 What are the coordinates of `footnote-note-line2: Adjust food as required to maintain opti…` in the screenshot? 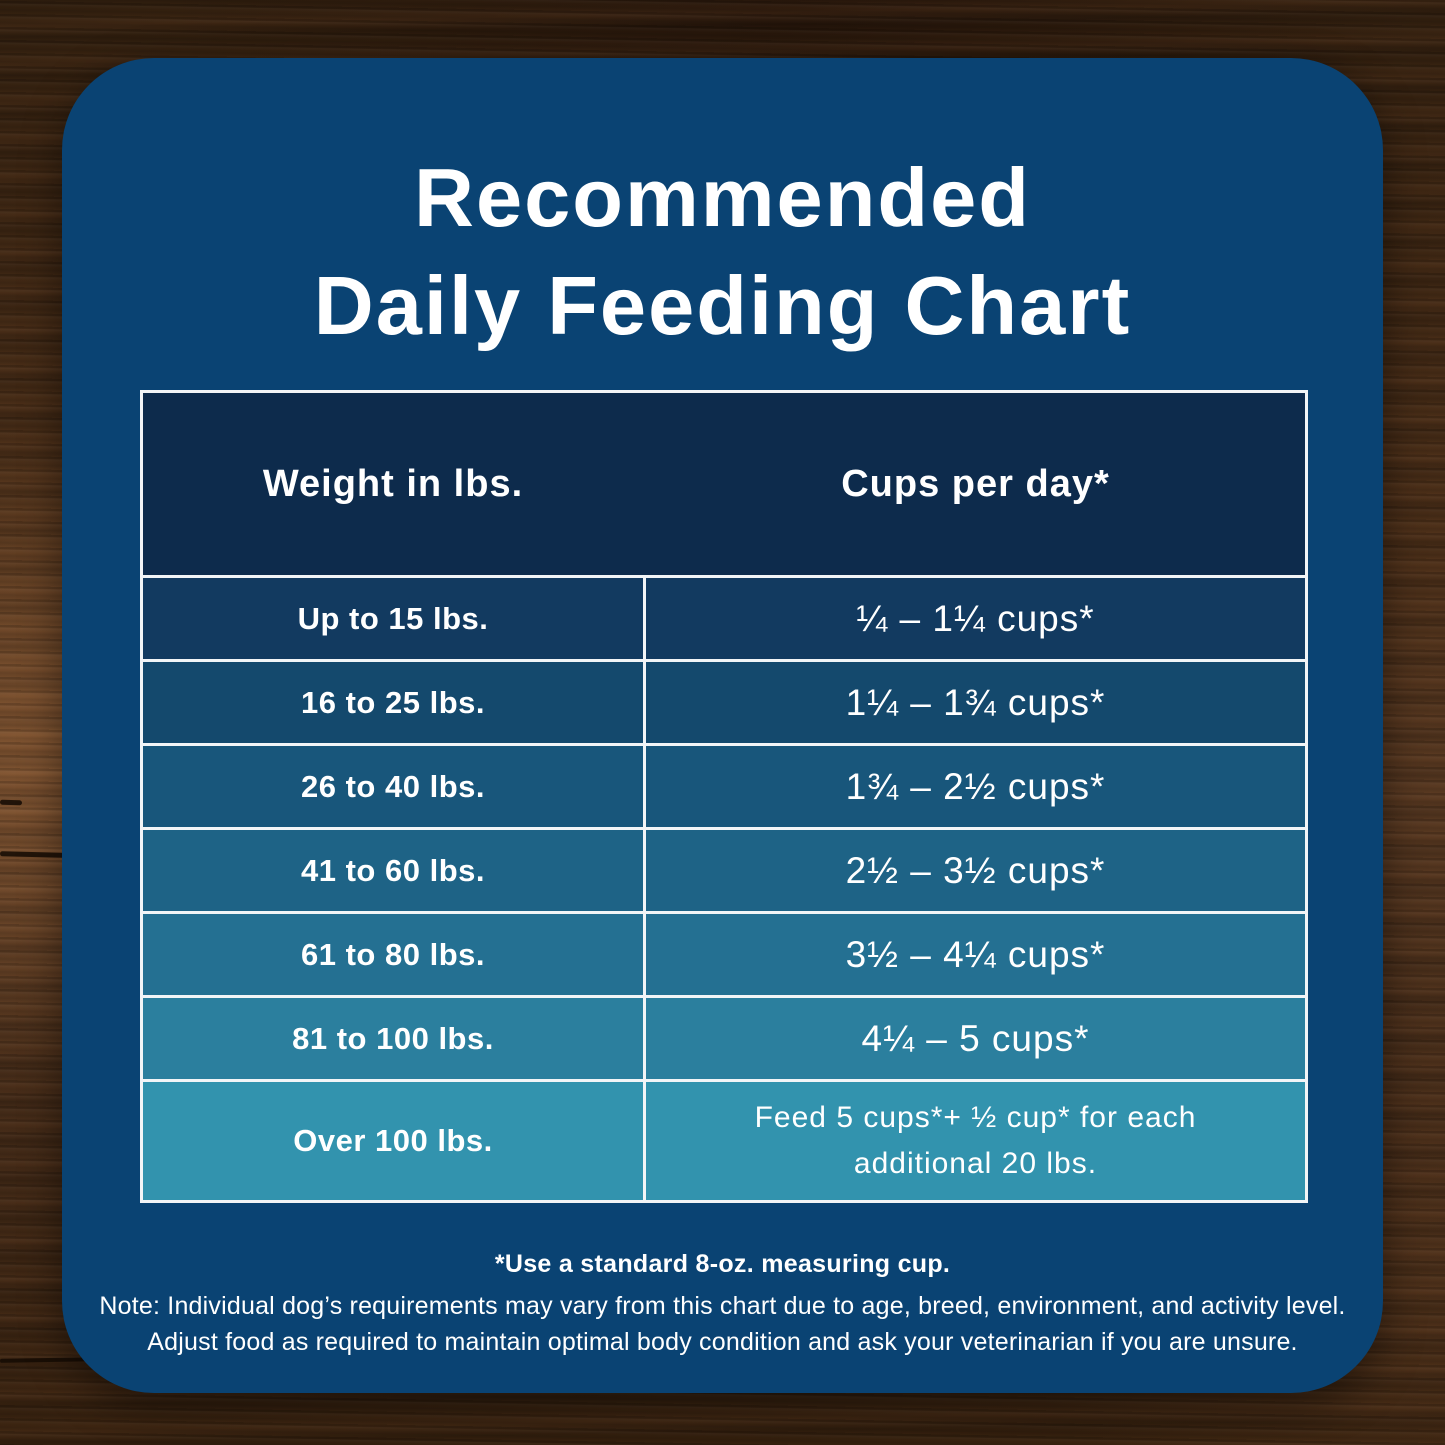 It's located at (722, 1341).